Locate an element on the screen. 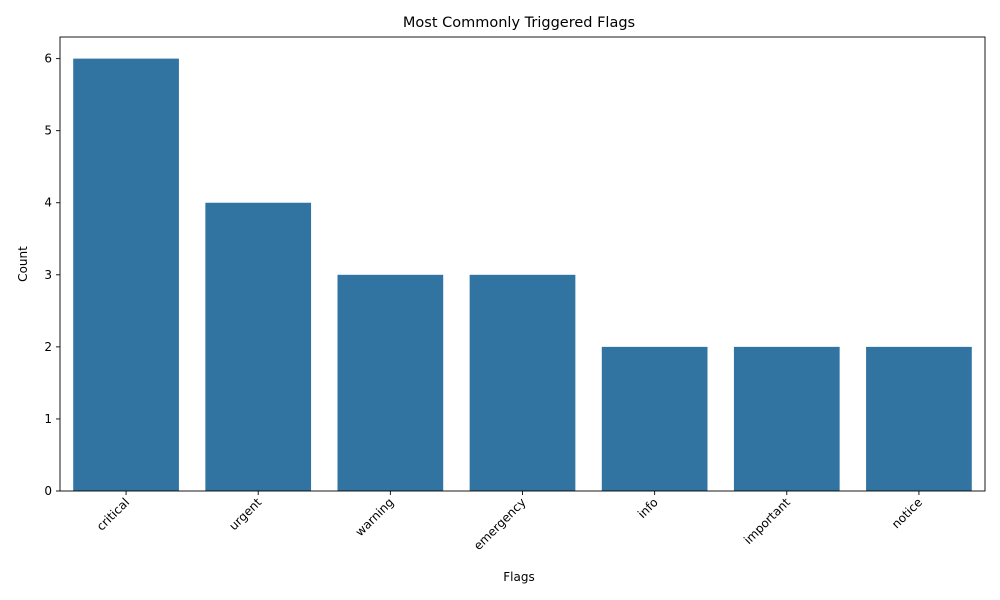 The height and width of the screenshot is (600, 1000). x-axis-label: Flags is located at coordinates (518, 577).